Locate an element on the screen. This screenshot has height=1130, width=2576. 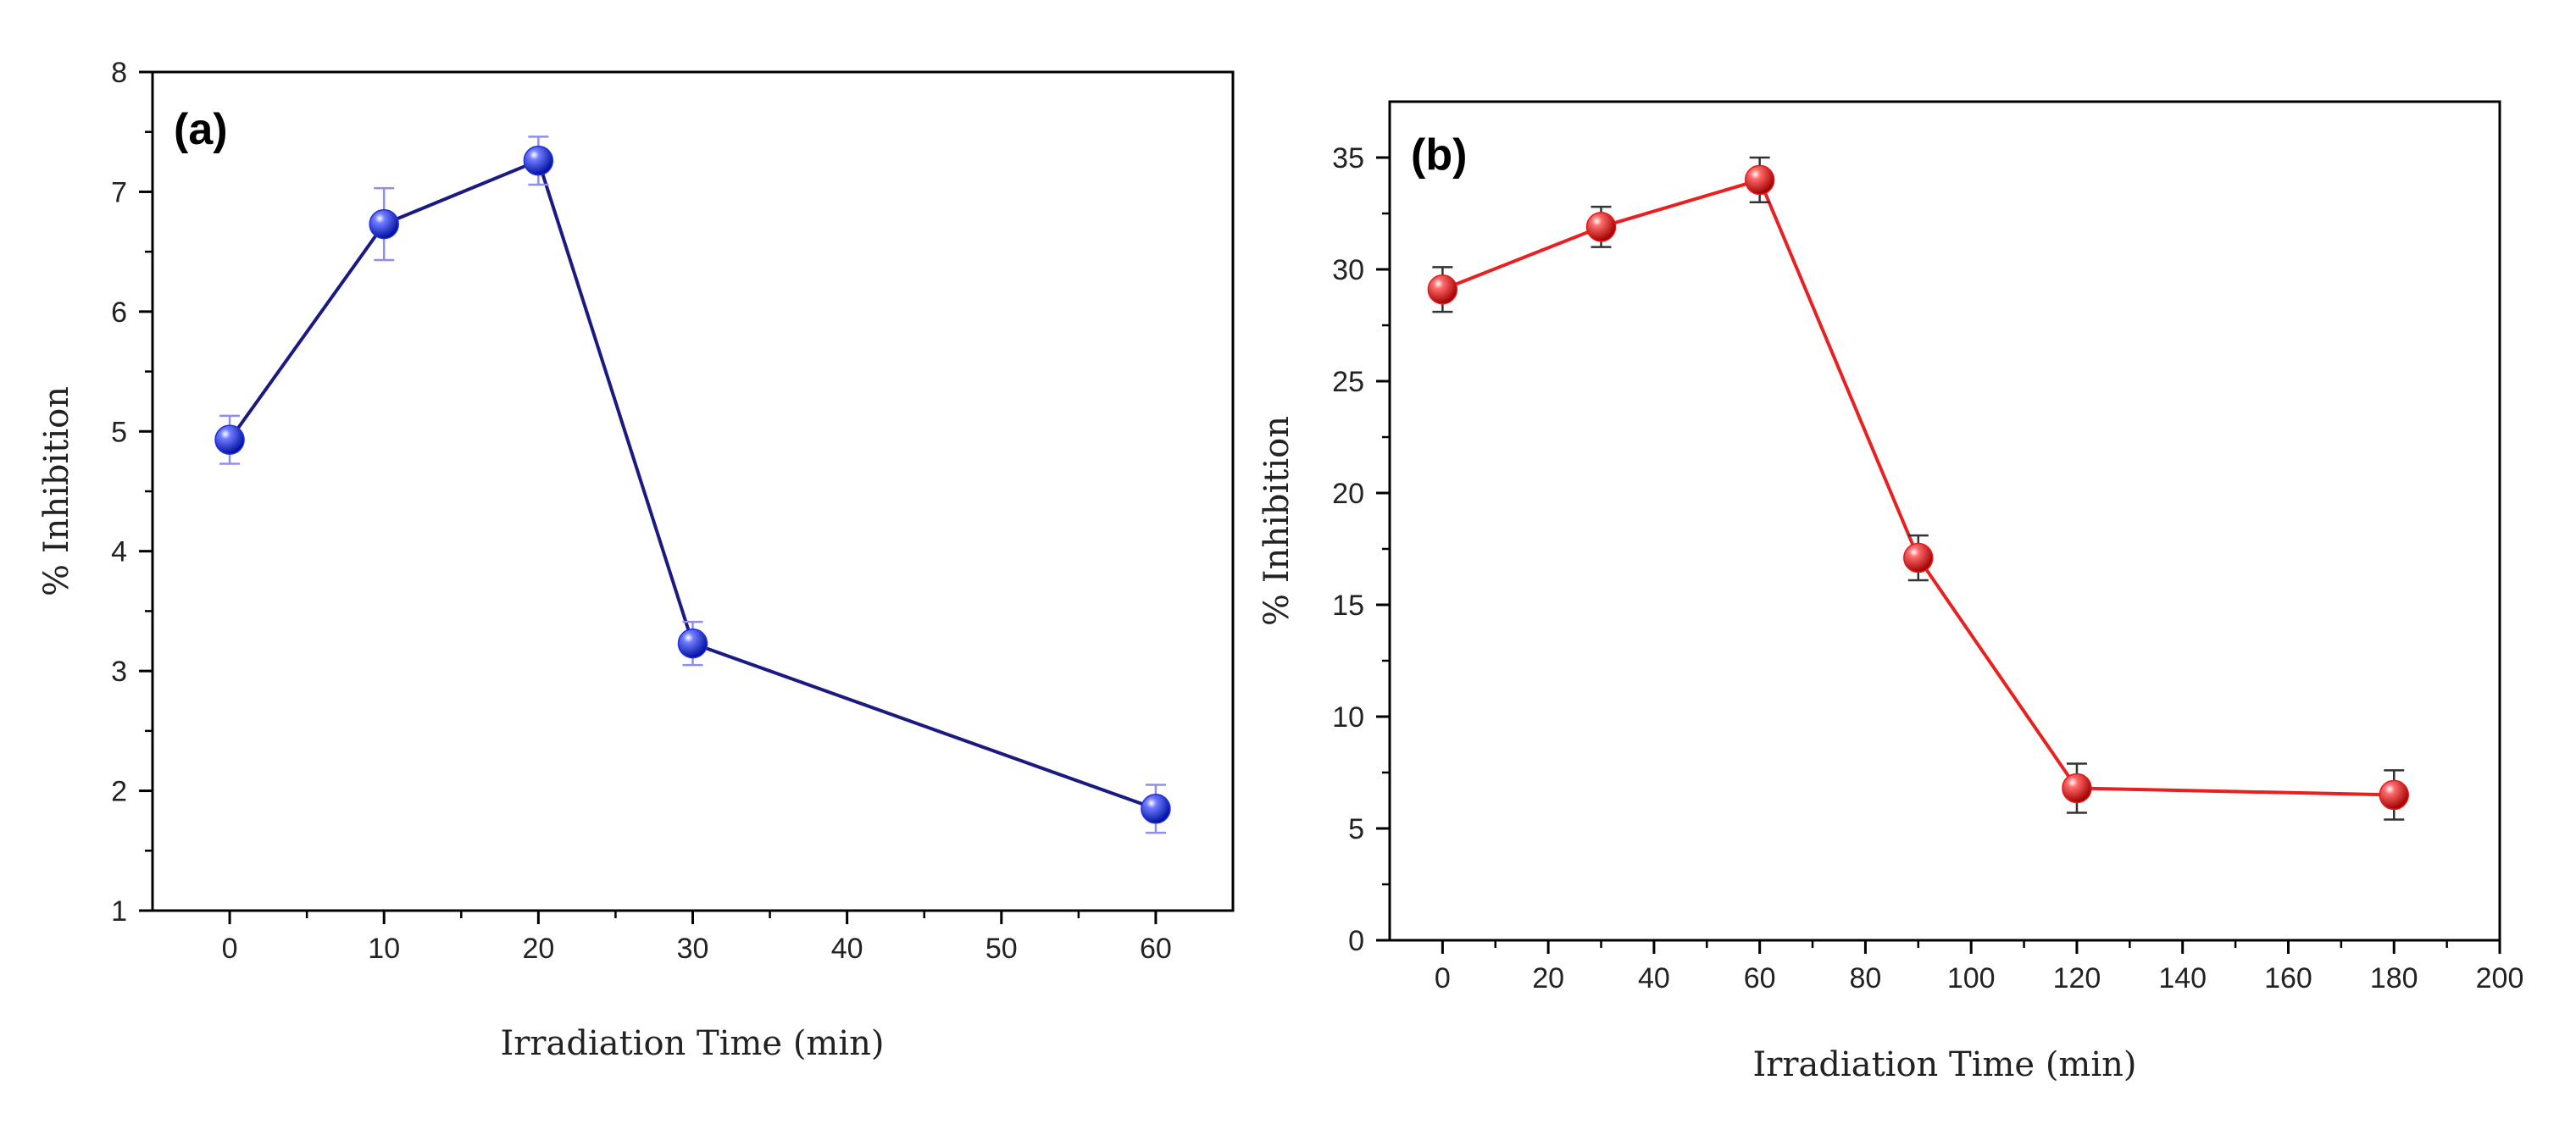
x-tick-label-b: 200 is located at coordinates (2500, 978).